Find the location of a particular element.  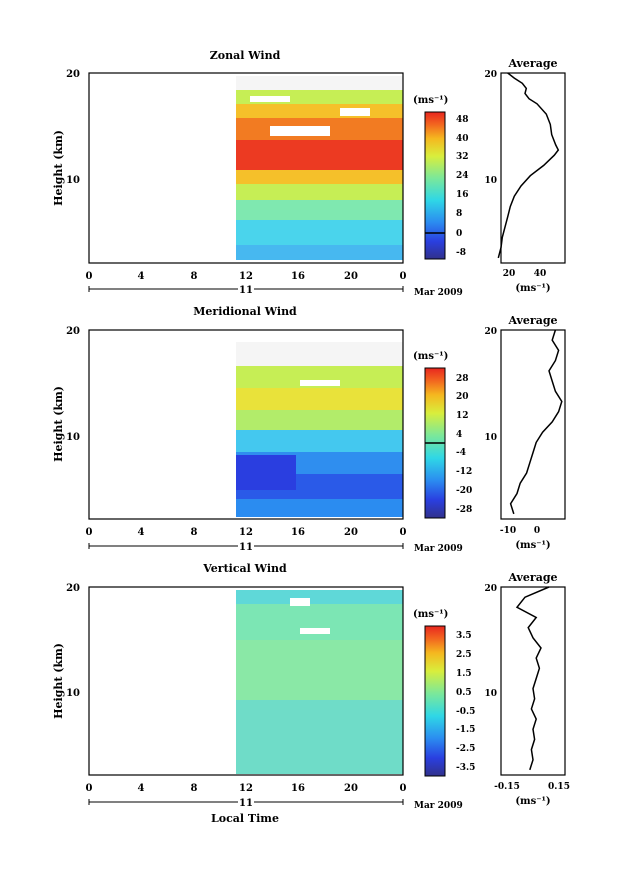

zonal-cb-tick-16: 16 is located at coordinates (462, 195).